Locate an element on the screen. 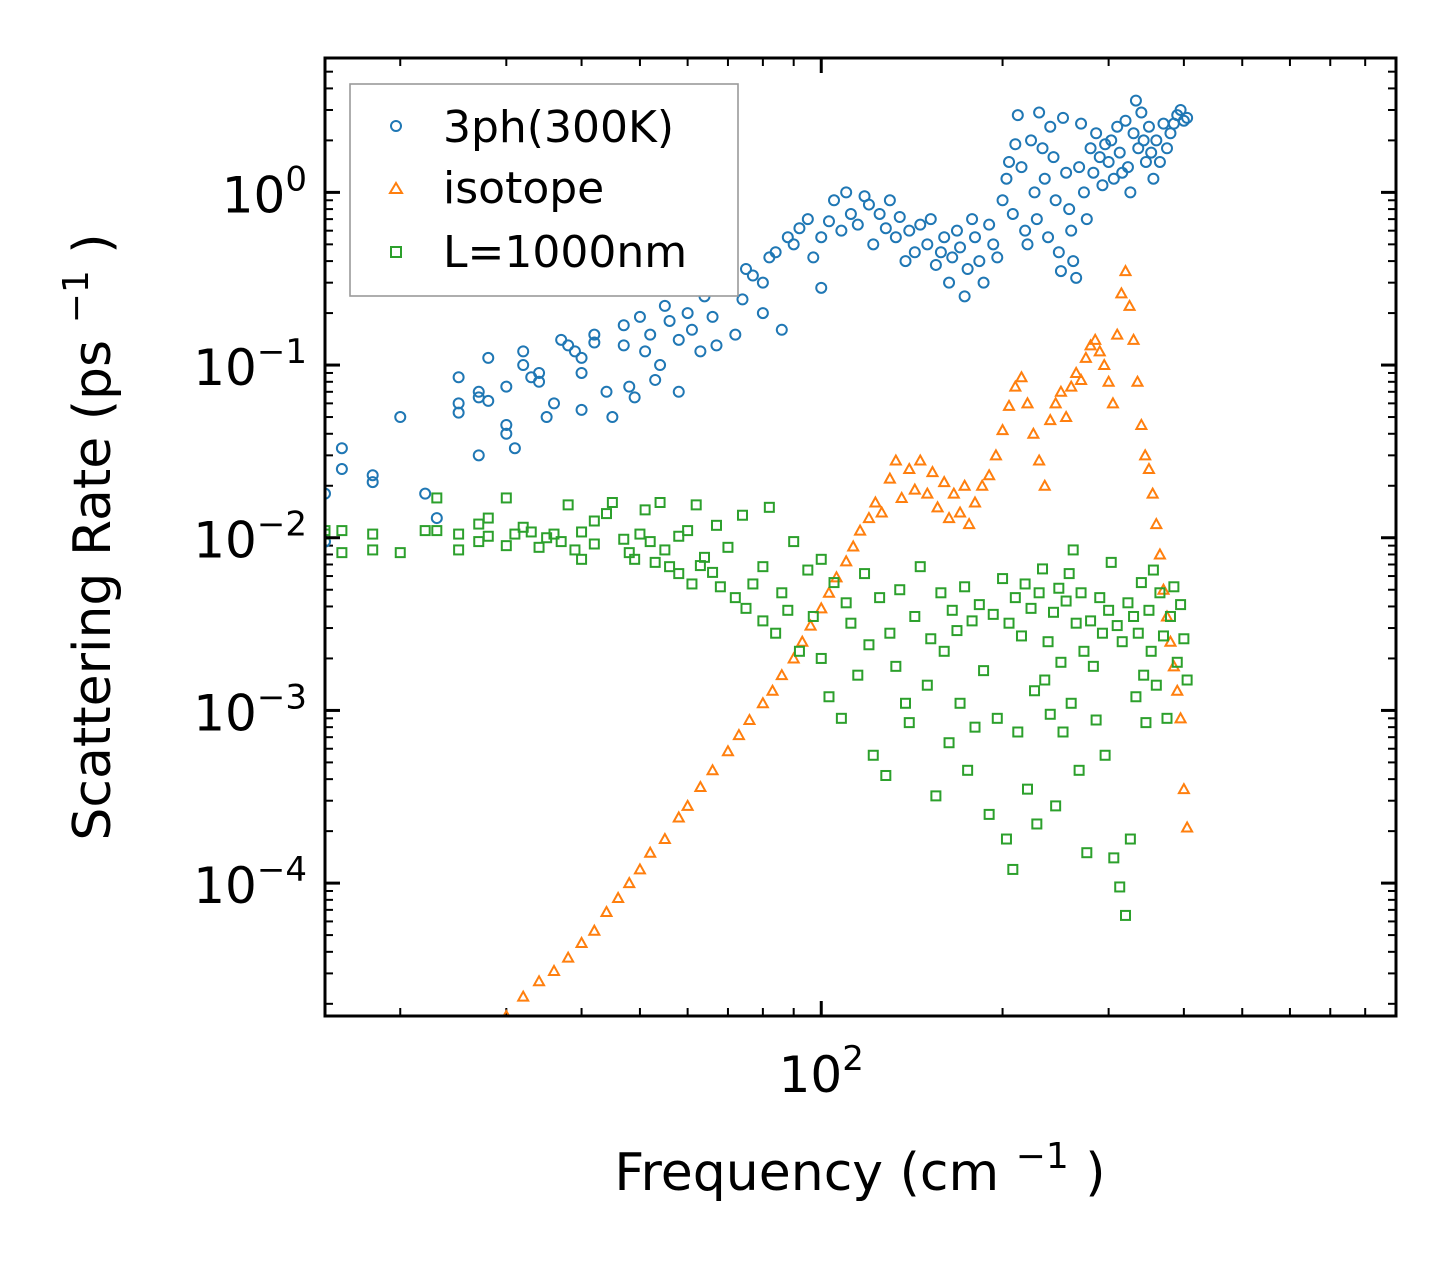 This screenshot has height=1265, width=1455. legend-marker-3ph is located at coordinates (396, 126).